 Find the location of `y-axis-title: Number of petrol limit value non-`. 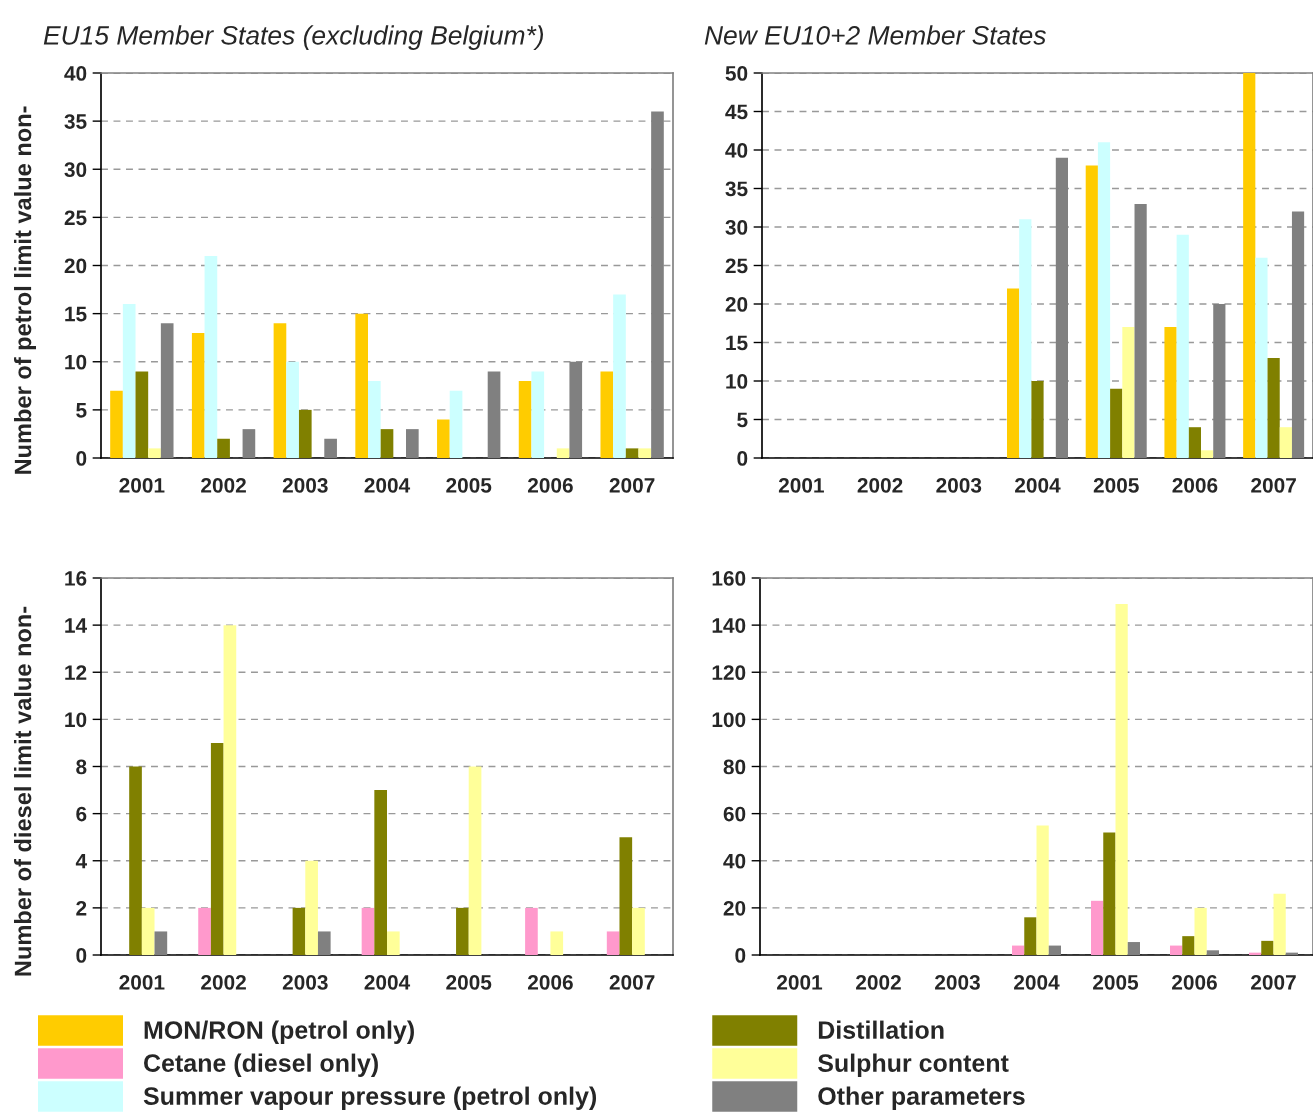

y-axis-title: Number of petrol limit value non- is located at coordinates (25, 290).